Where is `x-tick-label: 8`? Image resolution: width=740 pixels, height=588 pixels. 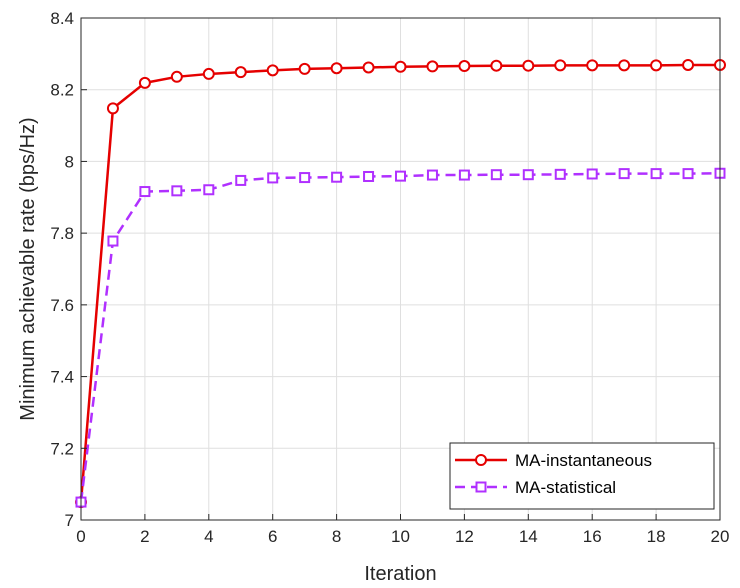
x-tick-label: 8 is located at coordinates (336, 536).